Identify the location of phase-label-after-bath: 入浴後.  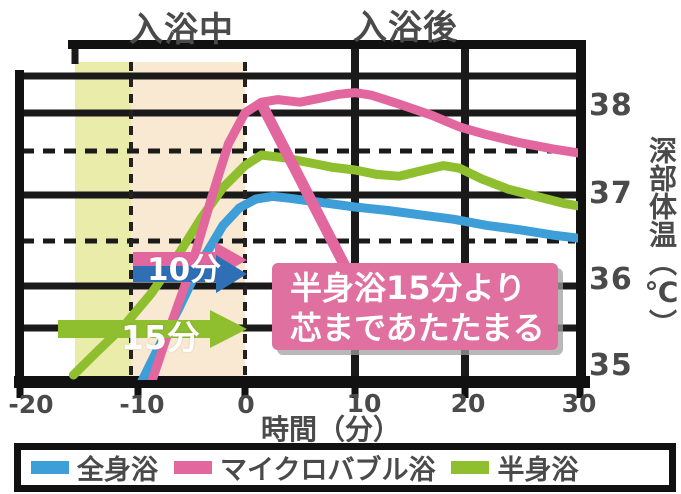
(405, 28).